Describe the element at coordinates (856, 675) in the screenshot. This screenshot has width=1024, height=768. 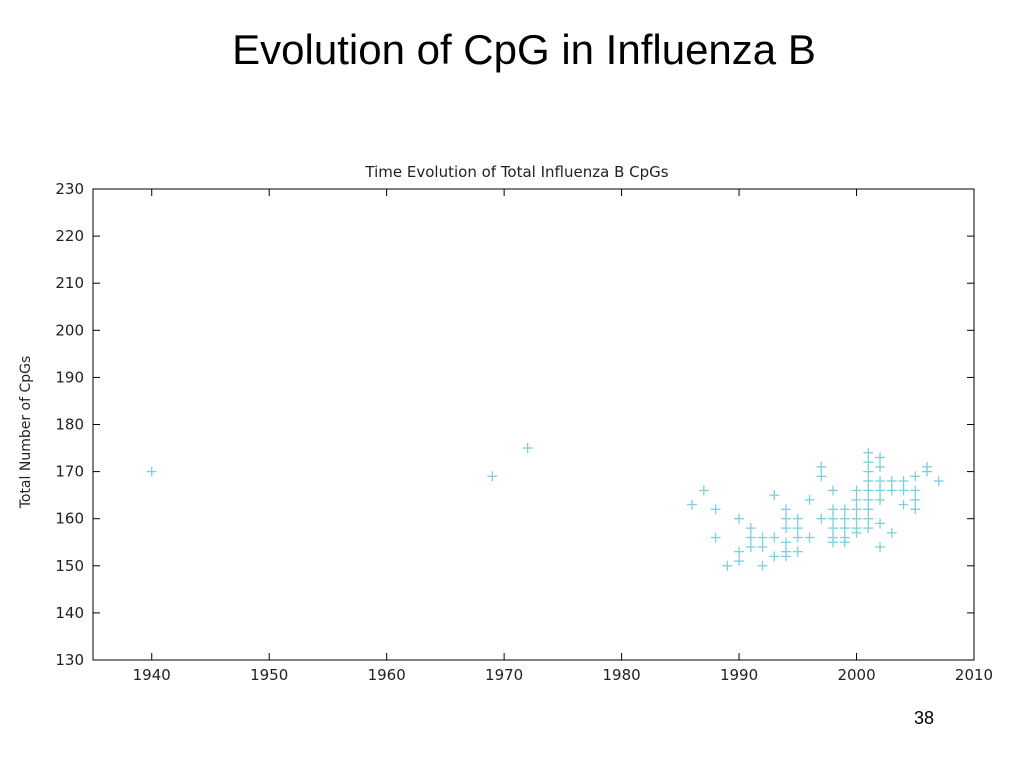
I see `x-tick-label: 2000` at that location.